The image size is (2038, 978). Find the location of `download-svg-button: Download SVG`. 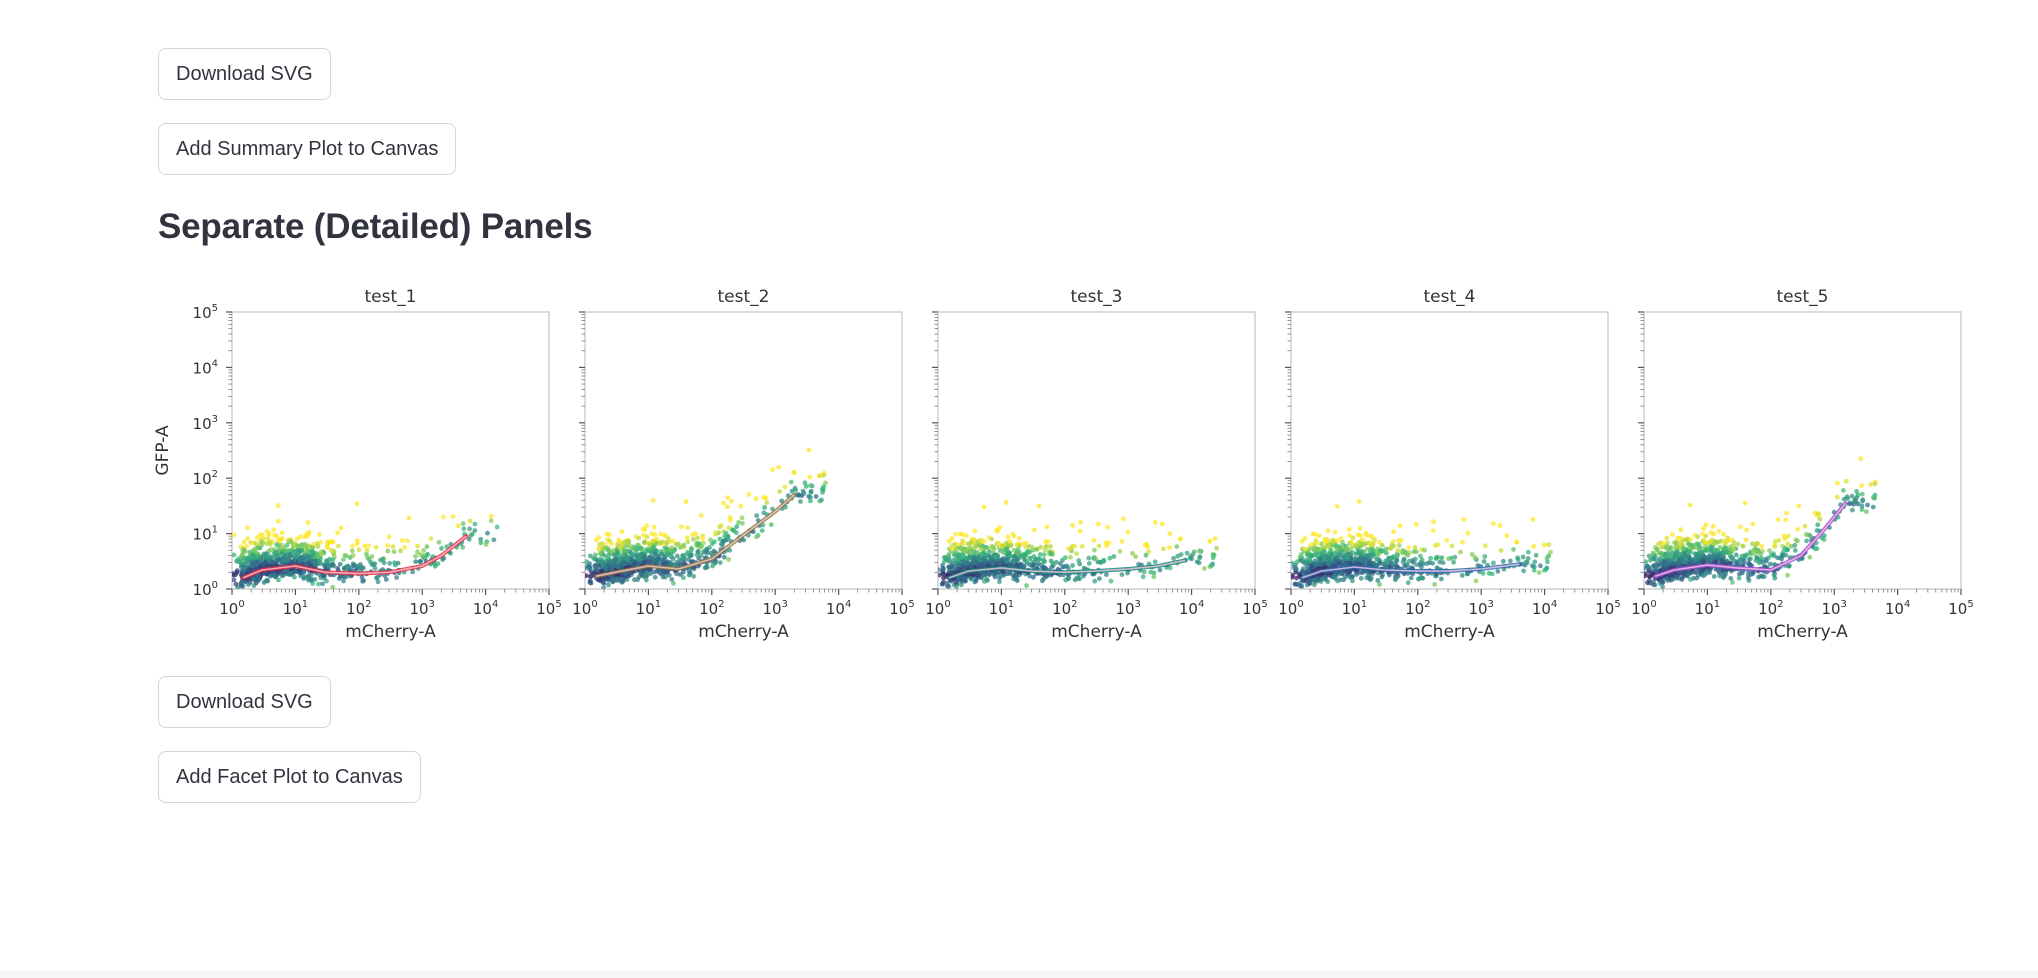

download-svg-button: Download SVG is located at coordinates (244, 74).